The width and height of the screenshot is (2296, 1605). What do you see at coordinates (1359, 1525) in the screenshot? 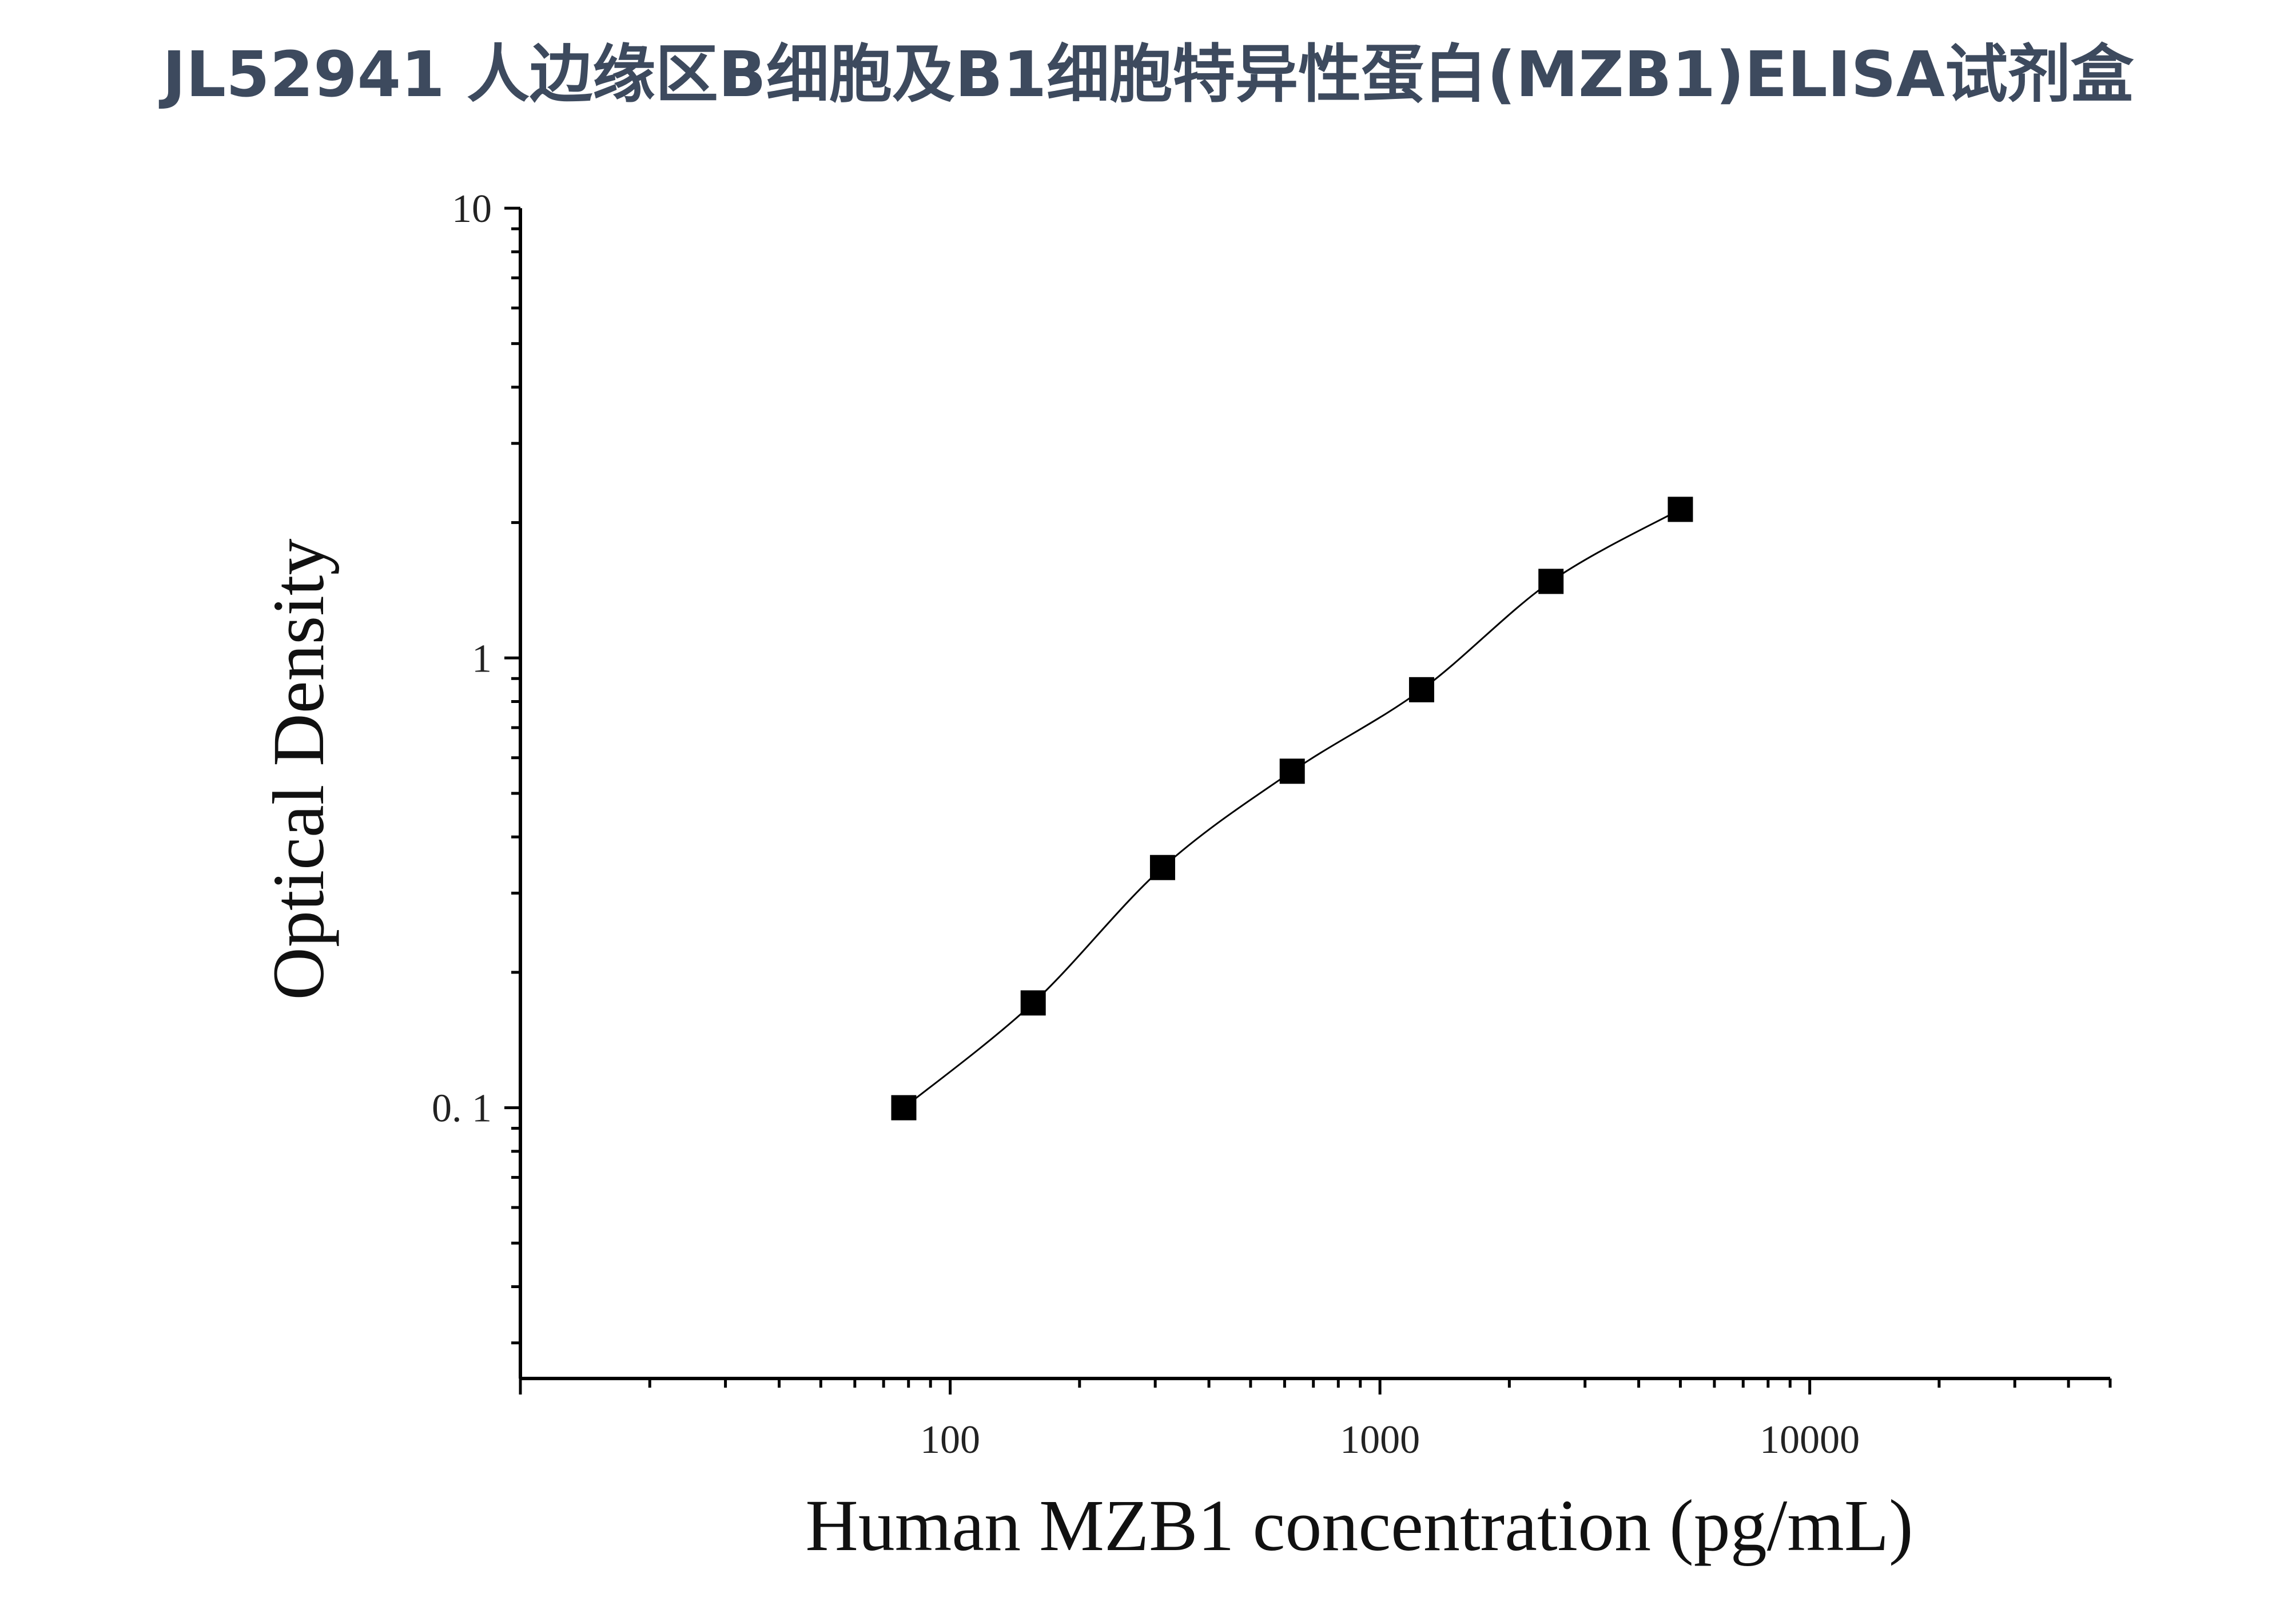
I see `x-axis-label: Human MZB1 concentration (pg/mL)` at bounding box center [1359, 1525].